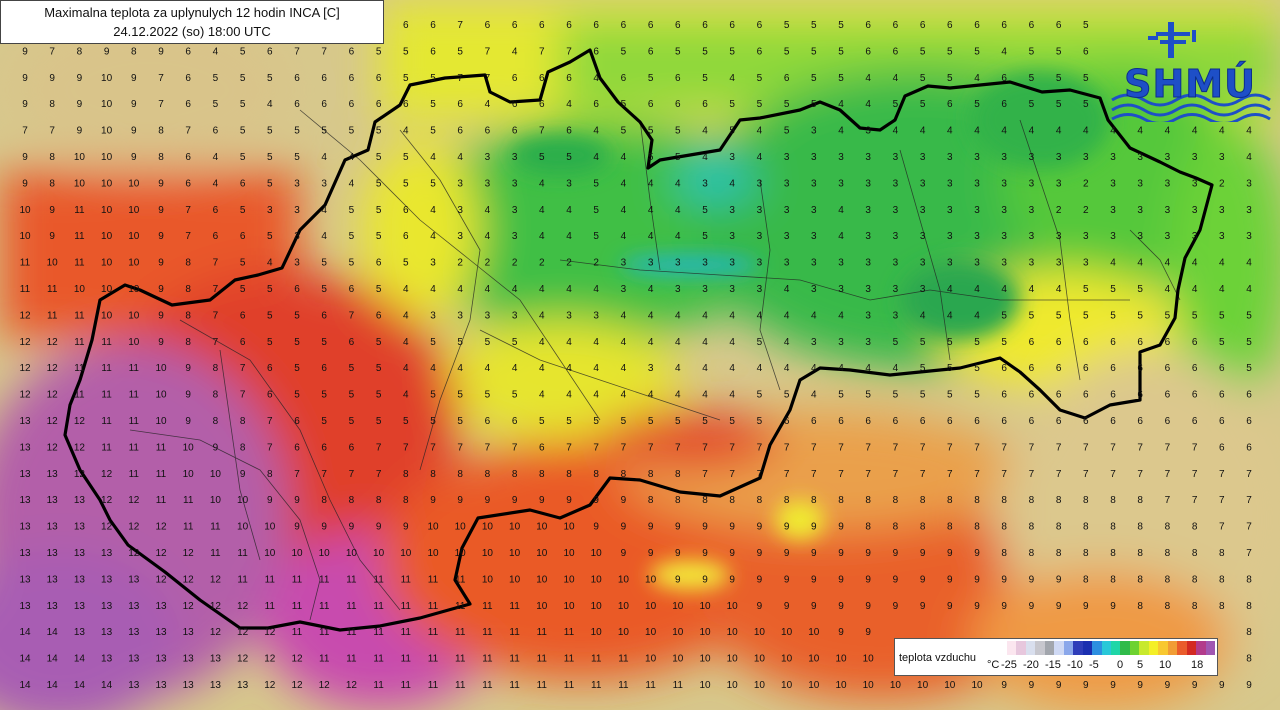 This screenshot has height=710, width=1280. I want to click on grid-value: 13, so click(25, 447).